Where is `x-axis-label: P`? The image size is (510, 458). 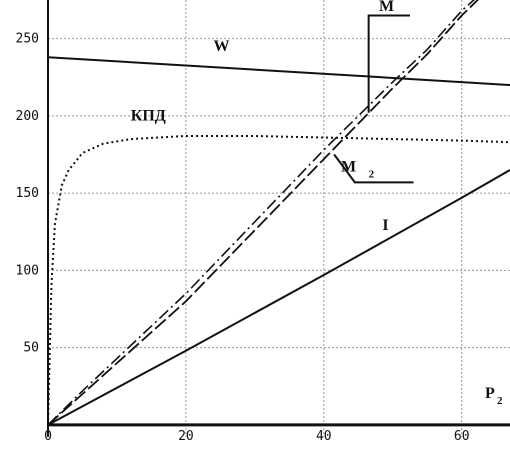
x-axis-label: P is located at coordinates (490, 393).